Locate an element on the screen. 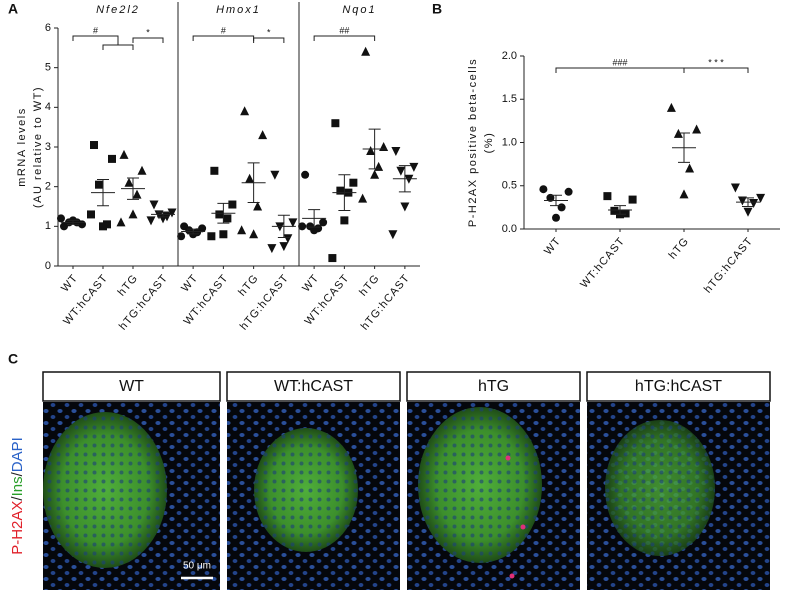  stain-label: P-H2AX/Ins/DAPI is located at coordinates (17, 496).